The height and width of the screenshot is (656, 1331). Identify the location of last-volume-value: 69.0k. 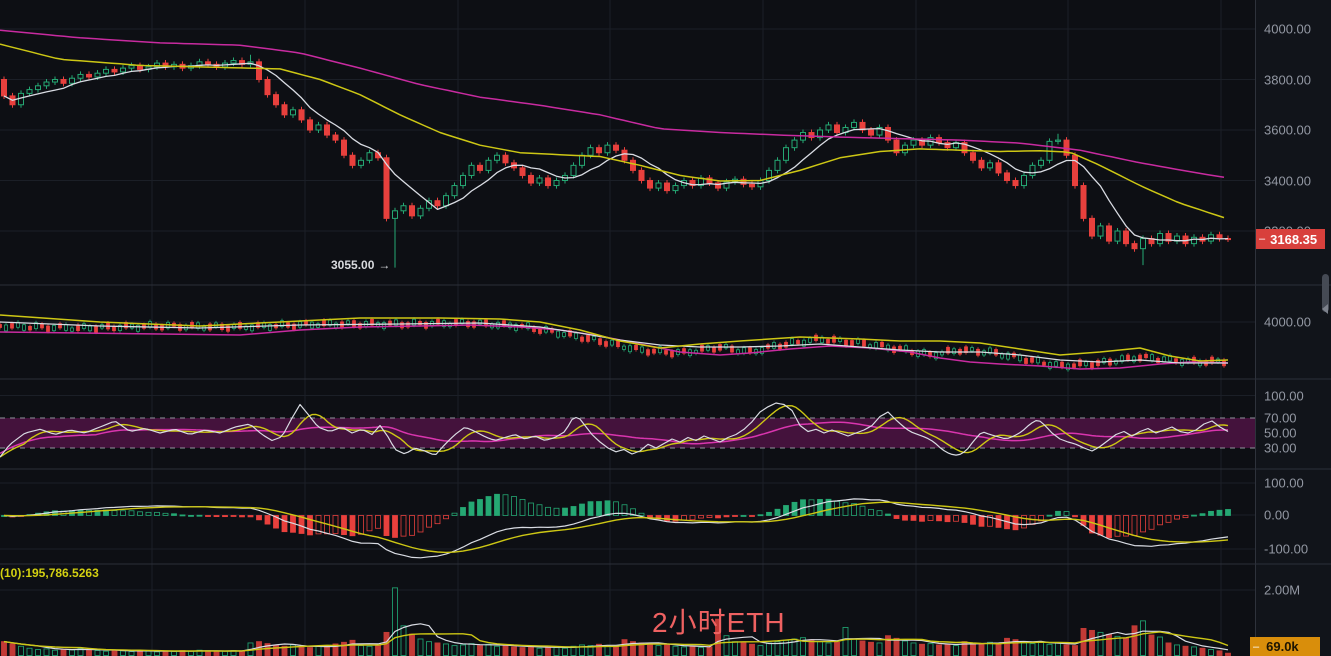
(1282, 646).